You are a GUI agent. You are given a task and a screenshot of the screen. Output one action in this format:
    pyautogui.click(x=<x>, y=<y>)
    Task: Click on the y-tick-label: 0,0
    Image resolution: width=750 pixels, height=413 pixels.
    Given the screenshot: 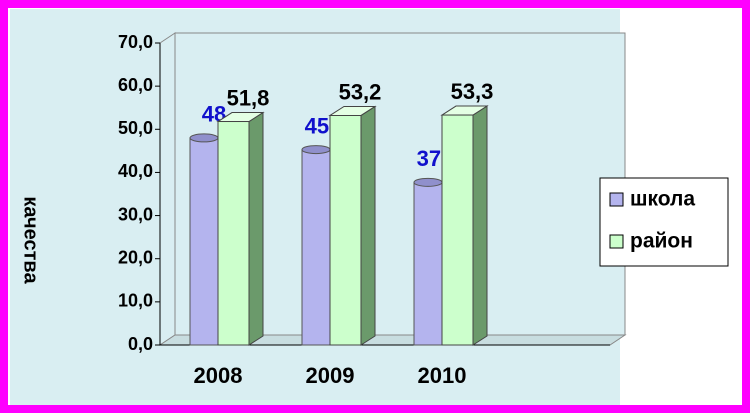 What is the action you would take?
    pyautogui.click(x=140, y=344)
    